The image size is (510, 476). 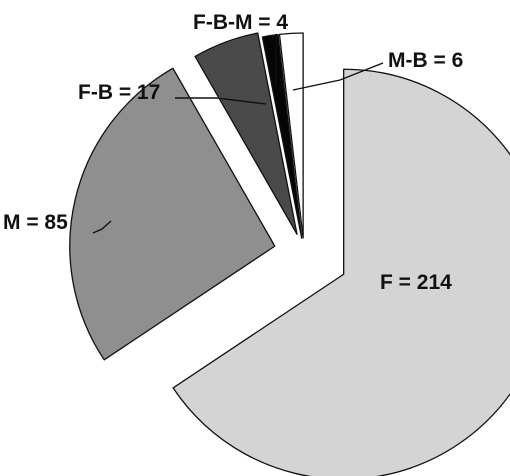 What do you see at coordinates (240, 22) in the screenshot?
I see `slice-label-f-b-m: F-B-M = 4` at bounding box center [240, 22].